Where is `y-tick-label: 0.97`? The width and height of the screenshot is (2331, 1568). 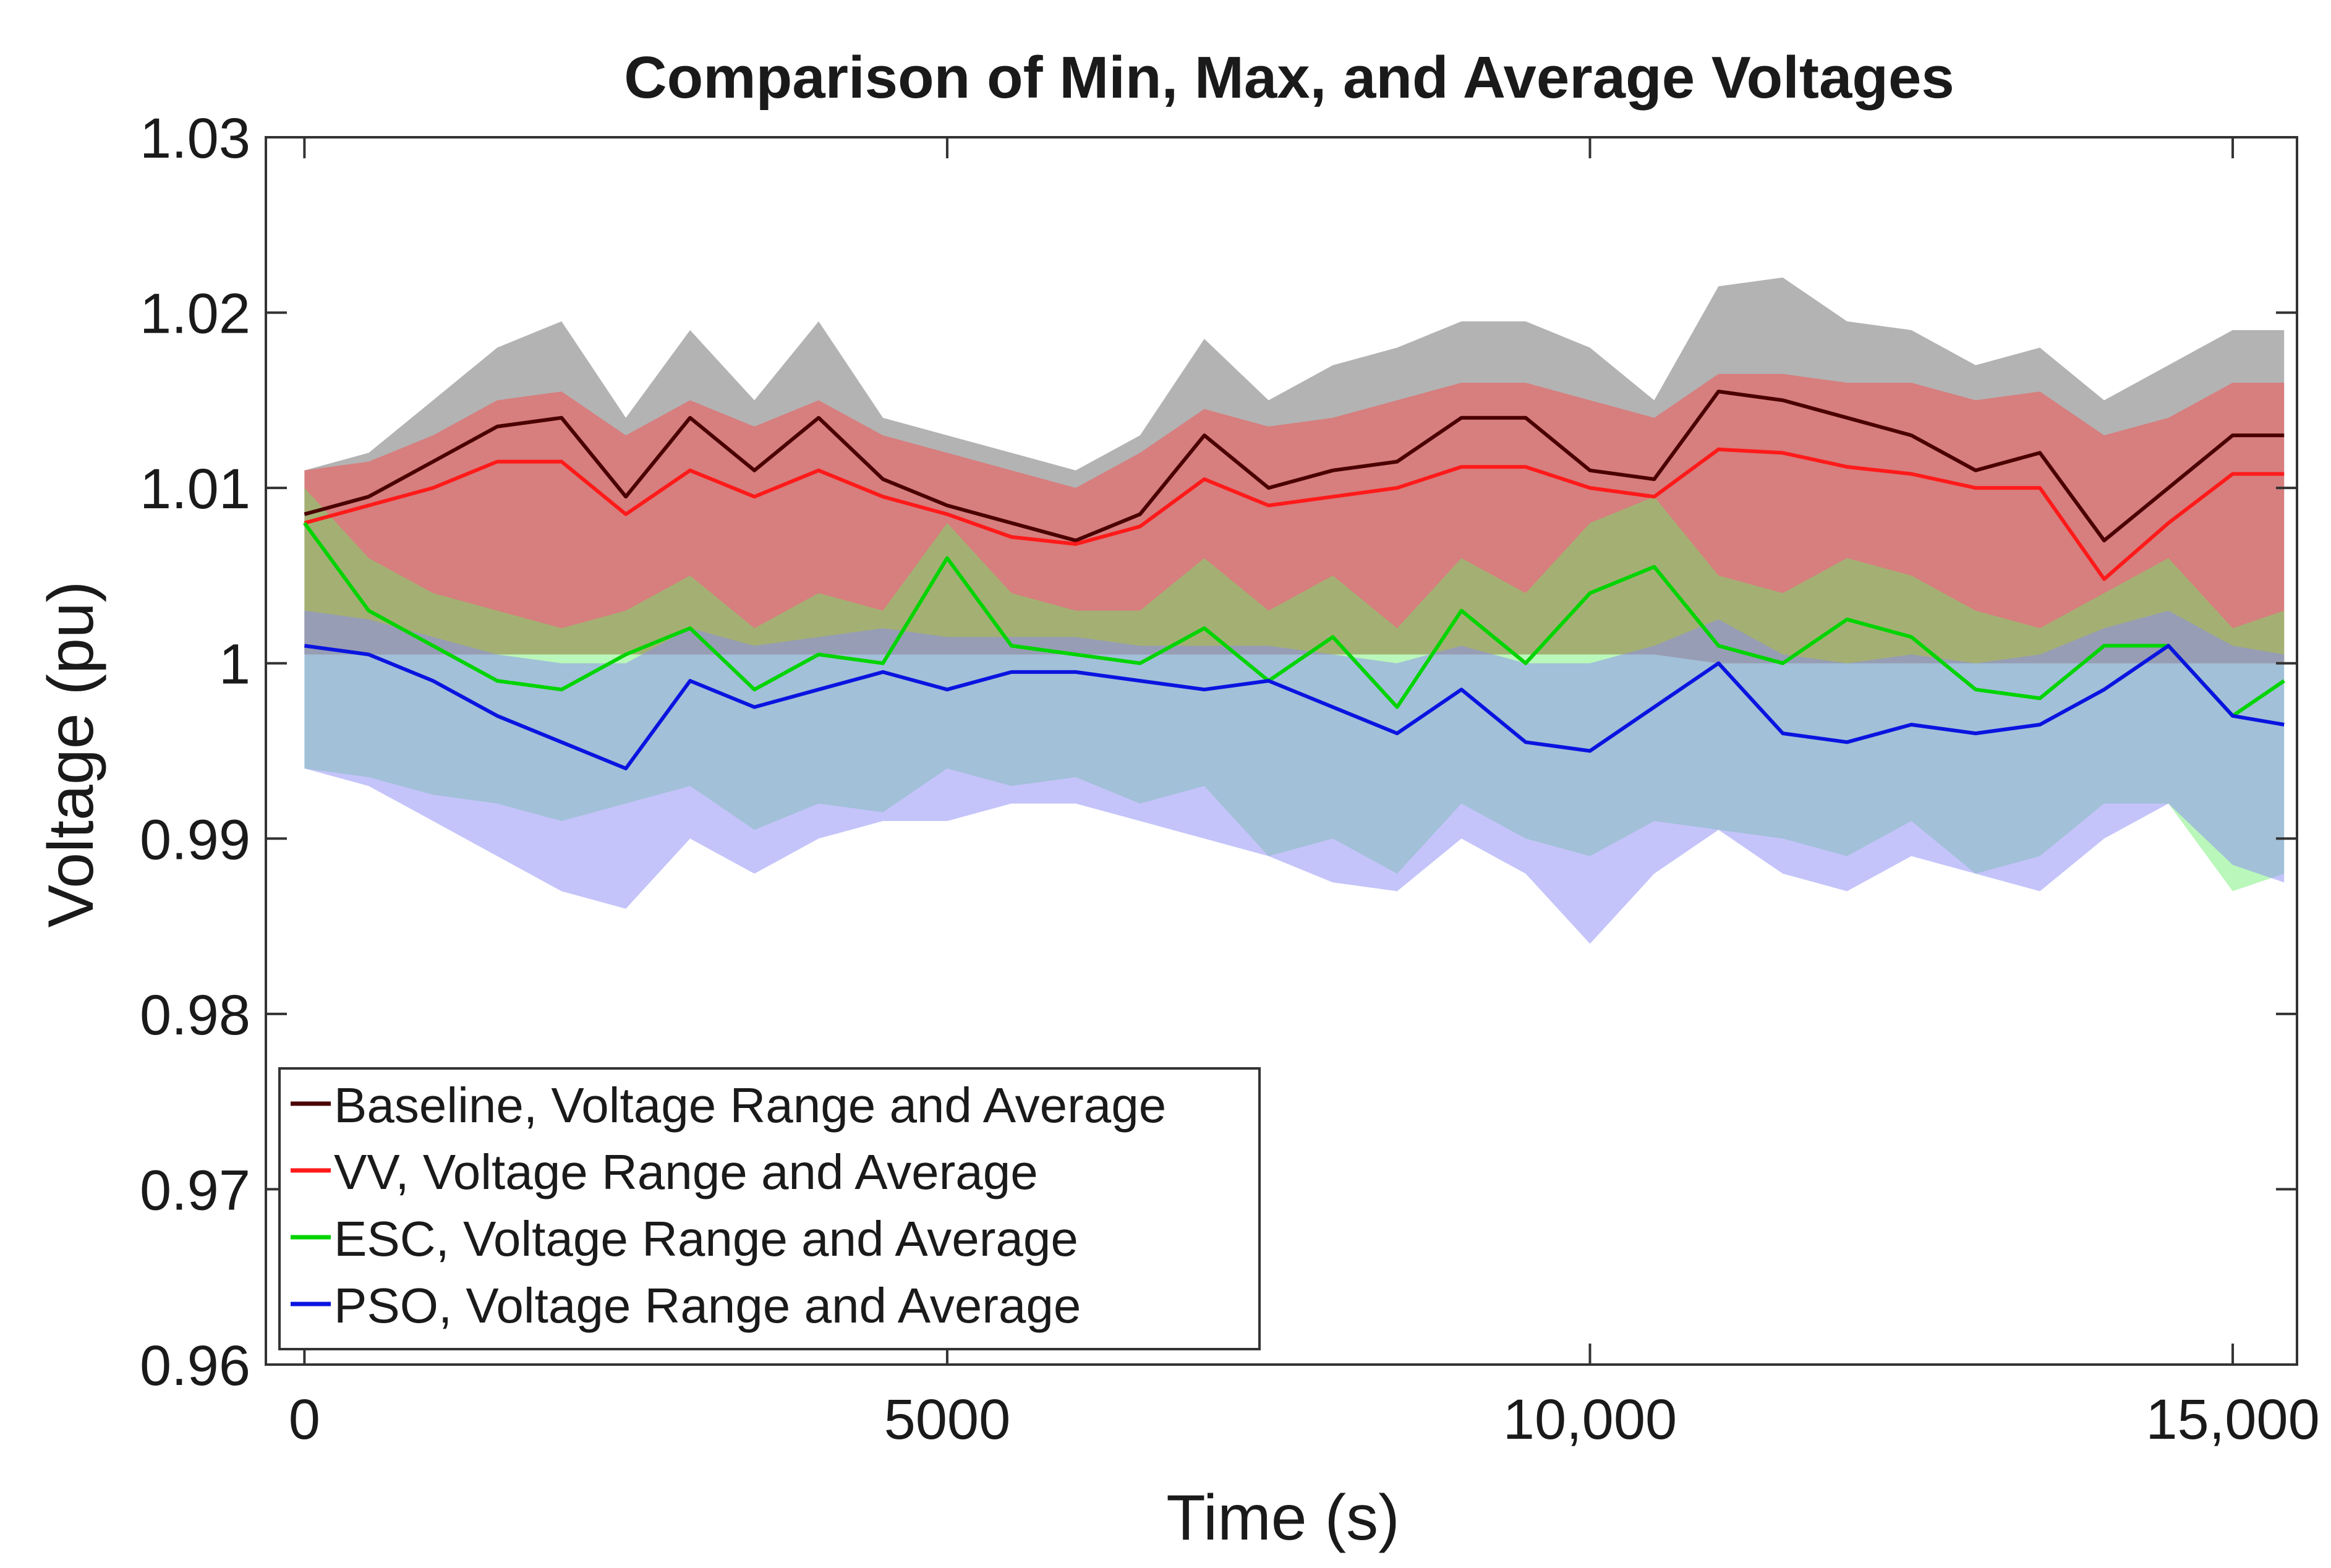 y-tick-label: 0.97 is located at coordinates (195, 1190).